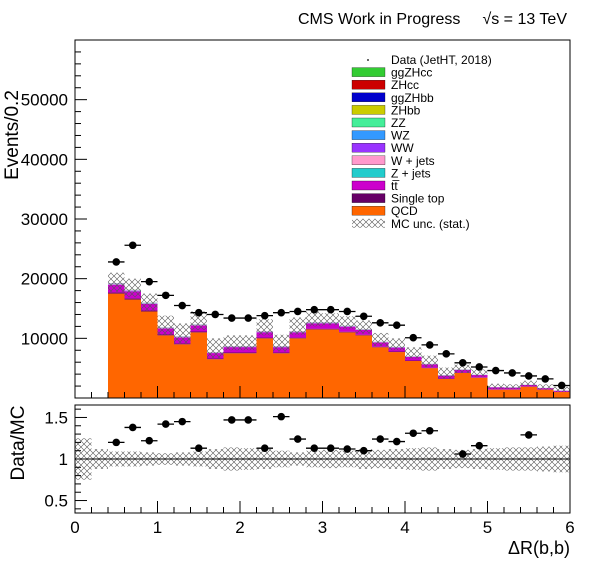 The width and height of the screenshot is (596, 572). What do you see at coordinates (44, 159) in the screenshot?
I see `y-tick-label: 40000` at bounding box center [44, 159].